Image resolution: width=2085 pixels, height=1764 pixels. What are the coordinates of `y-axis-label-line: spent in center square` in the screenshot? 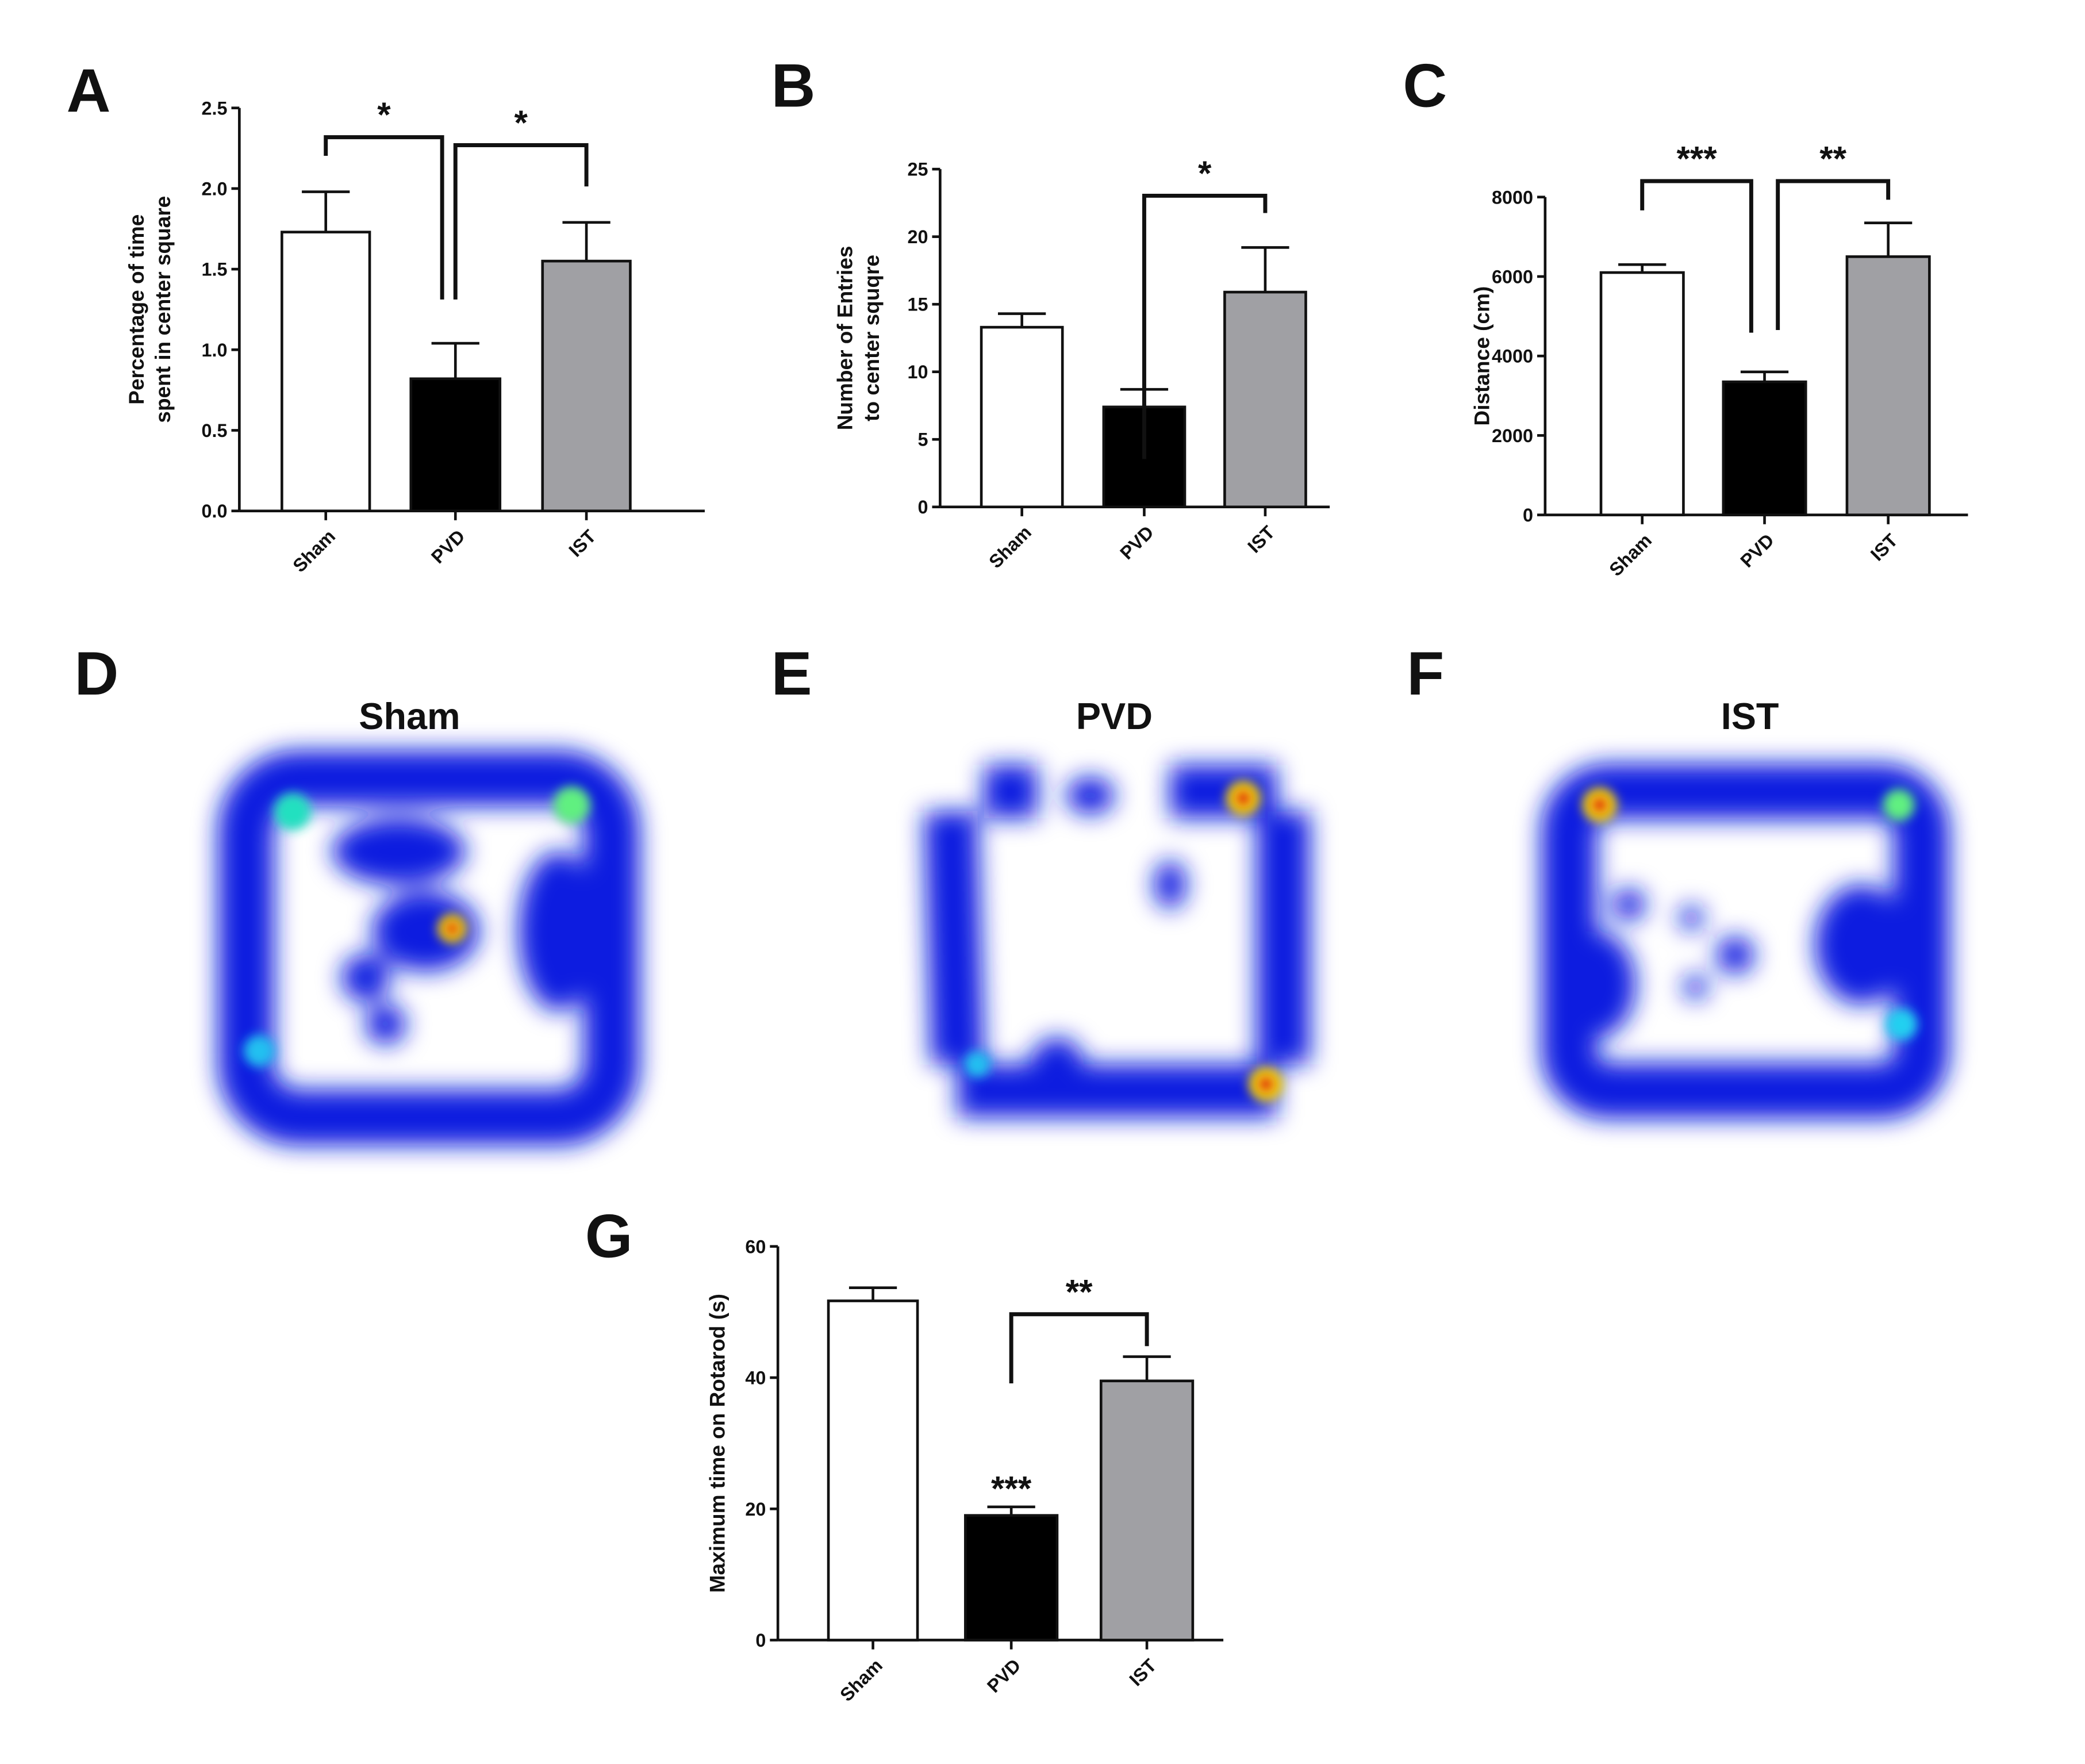 It's located at (163, 310).